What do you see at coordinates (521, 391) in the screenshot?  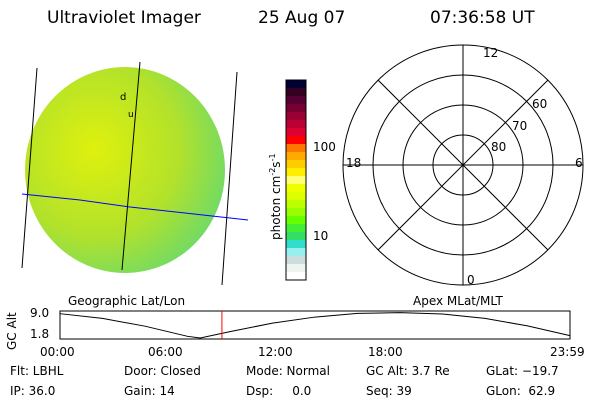 I see `info-glon: GLon: 62.9` at bounding box center [521, 391].